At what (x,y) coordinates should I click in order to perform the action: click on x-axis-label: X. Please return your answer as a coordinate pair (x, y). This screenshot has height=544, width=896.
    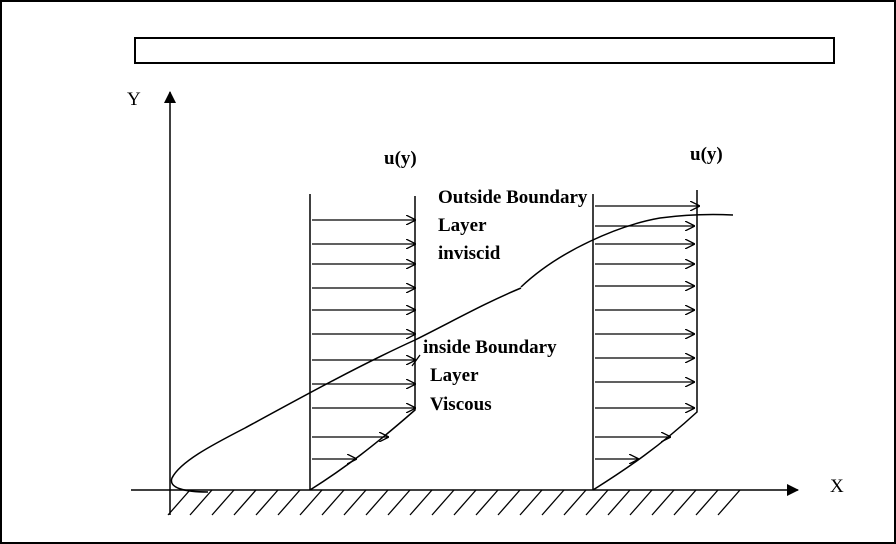
    Looking at the image, I should click on (837, 486).